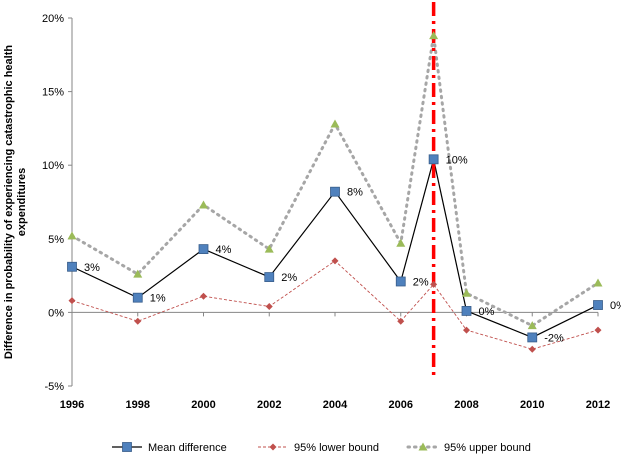 Image resolution: width=621 pixels, height=468 pixels. I want to click on x-tick-label: 2000, so click(203, 405).